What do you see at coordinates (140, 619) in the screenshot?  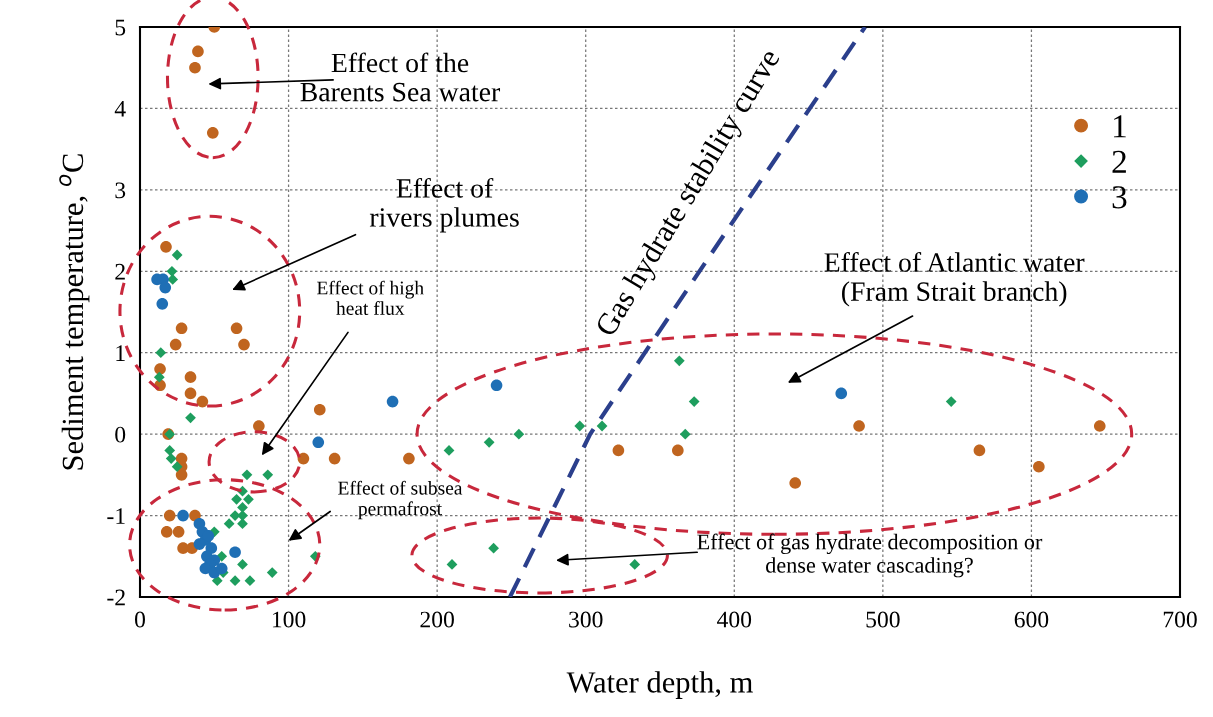 I see `x-tick-label: 0` at bounding box center [140, 619].